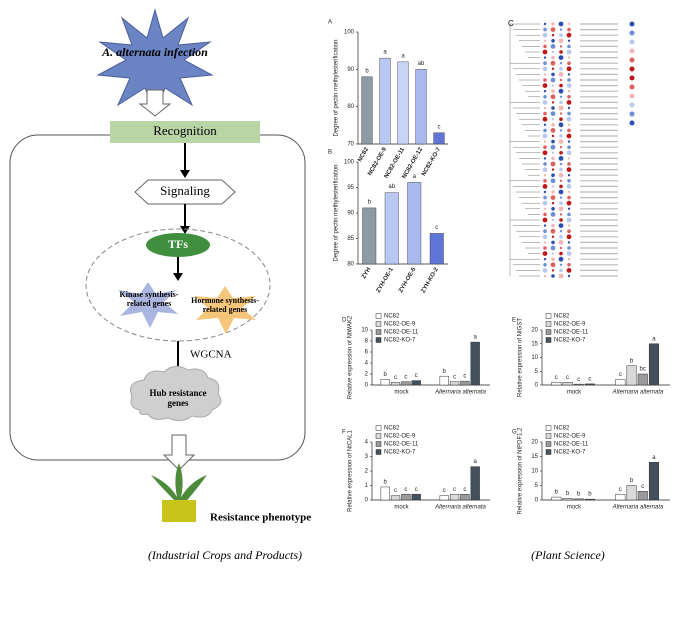  What do you see at coordinates (366, 273) in the screenshot?
I see `x-tick-label: ZYH` at bounding box center [366, 273].